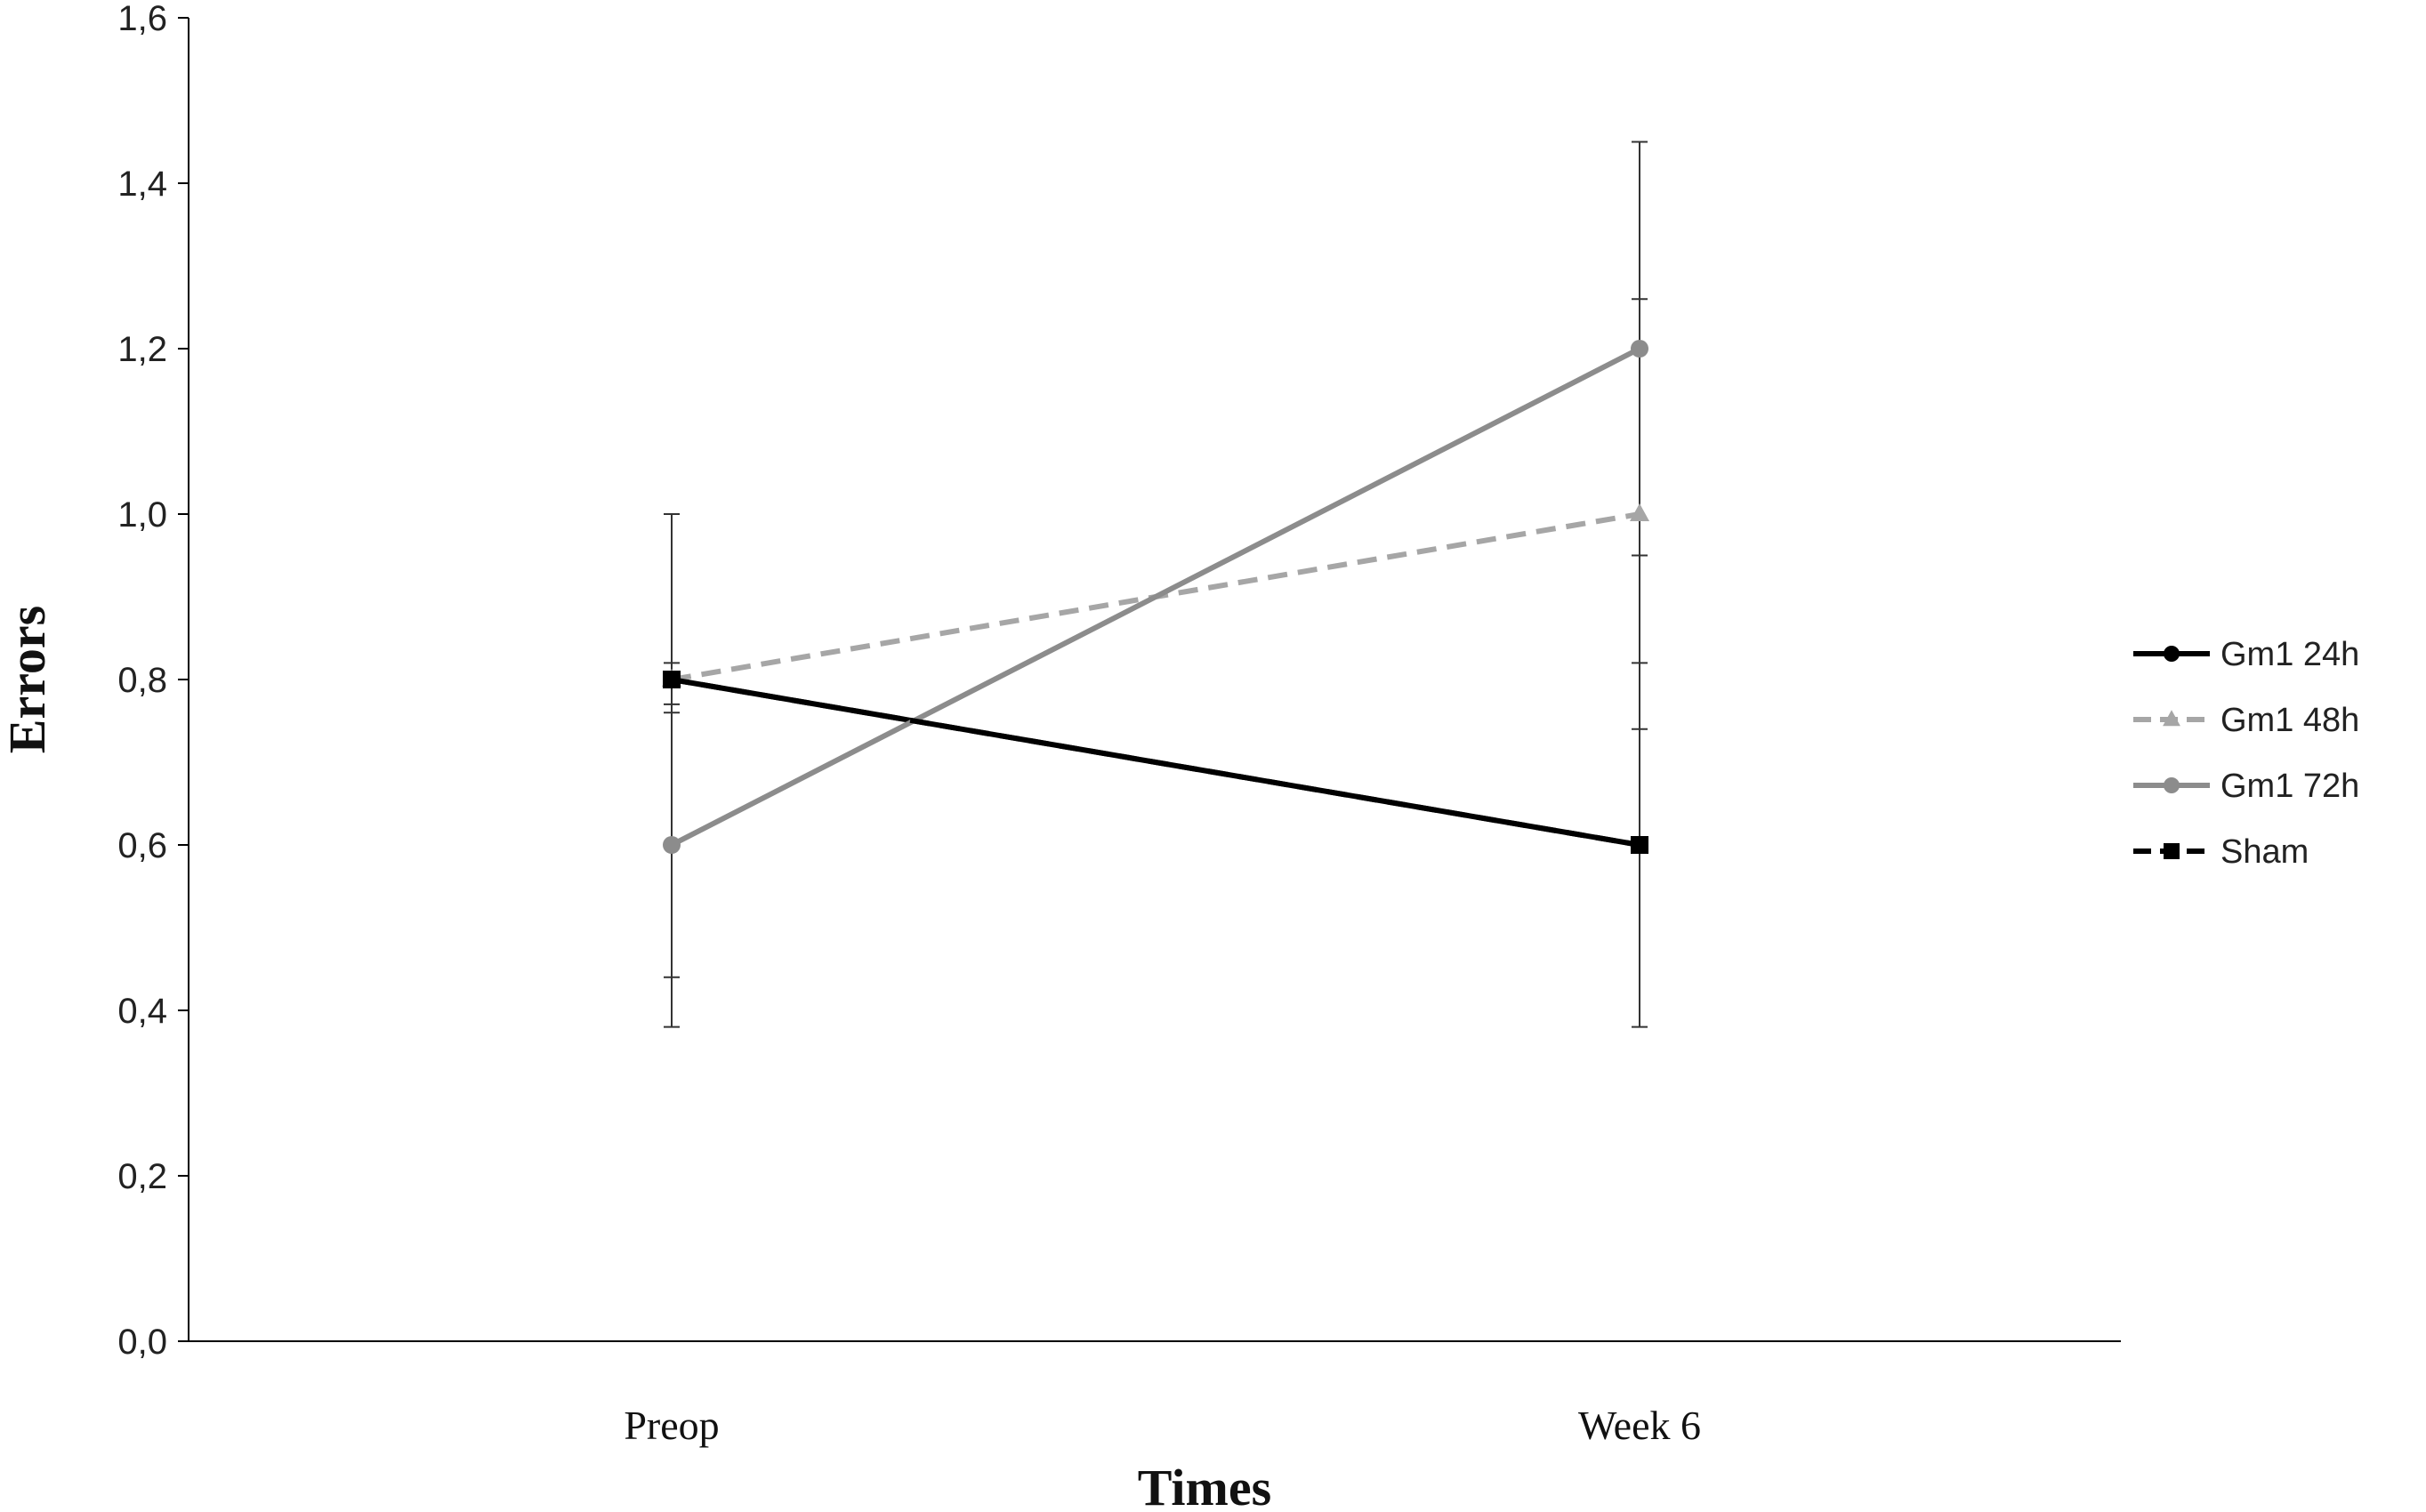  I want to click on x-tick-label: Preop, so click(672, 1425).